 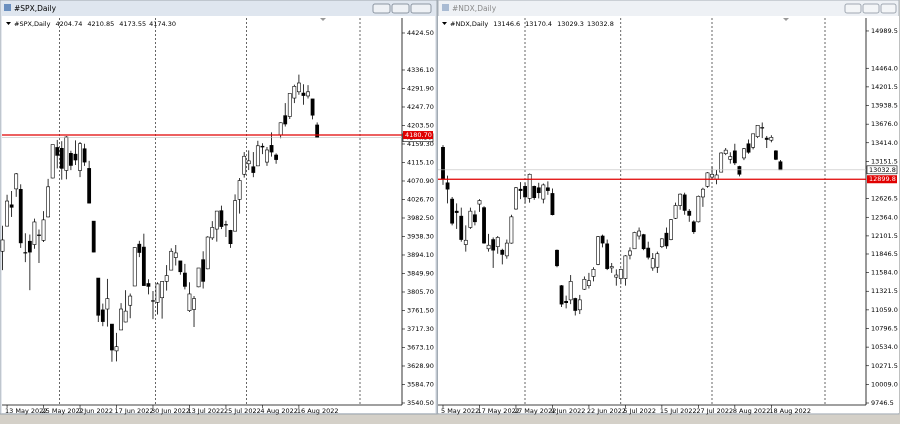 I want to click on x-tick-label: 18 Aug 2022, so click(x=790, y=411).